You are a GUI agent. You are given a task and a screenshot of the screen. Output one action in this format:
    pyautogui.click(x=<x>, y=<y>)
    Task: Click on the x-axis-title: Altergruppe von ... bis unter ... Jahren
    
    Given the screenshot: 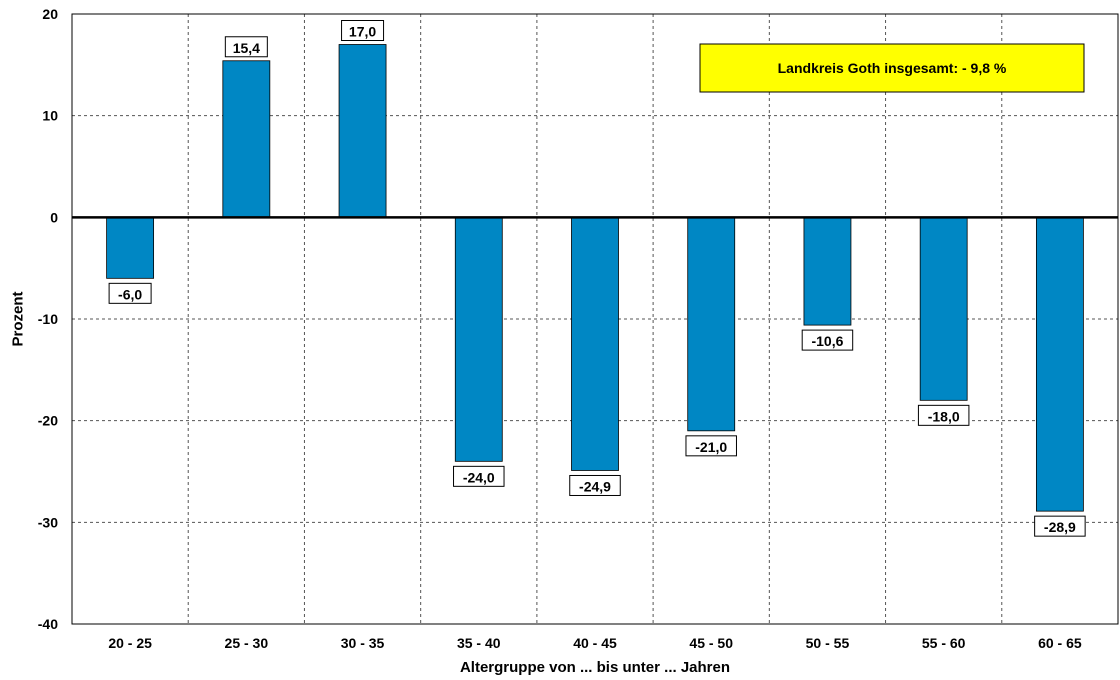 What is the action you would take?
    pyautogui.click(x=595, y=667)
    